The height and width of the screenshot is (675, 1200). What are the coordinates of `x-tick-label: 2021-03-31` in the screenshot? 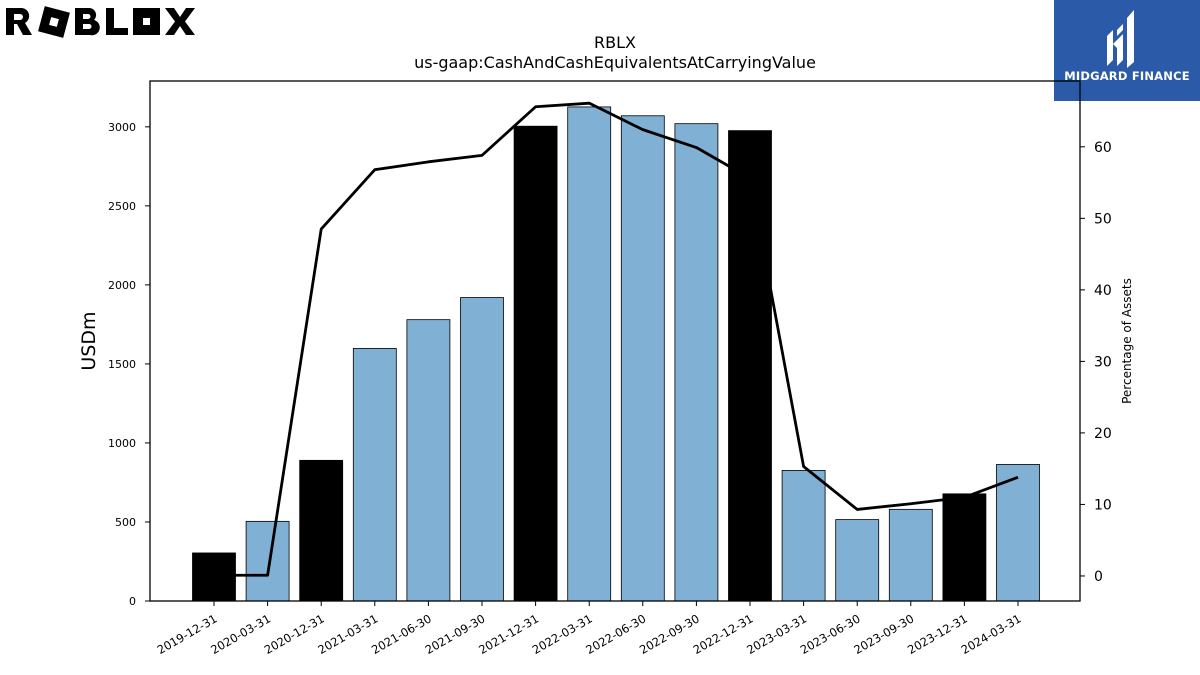 It's located at (347, 634).